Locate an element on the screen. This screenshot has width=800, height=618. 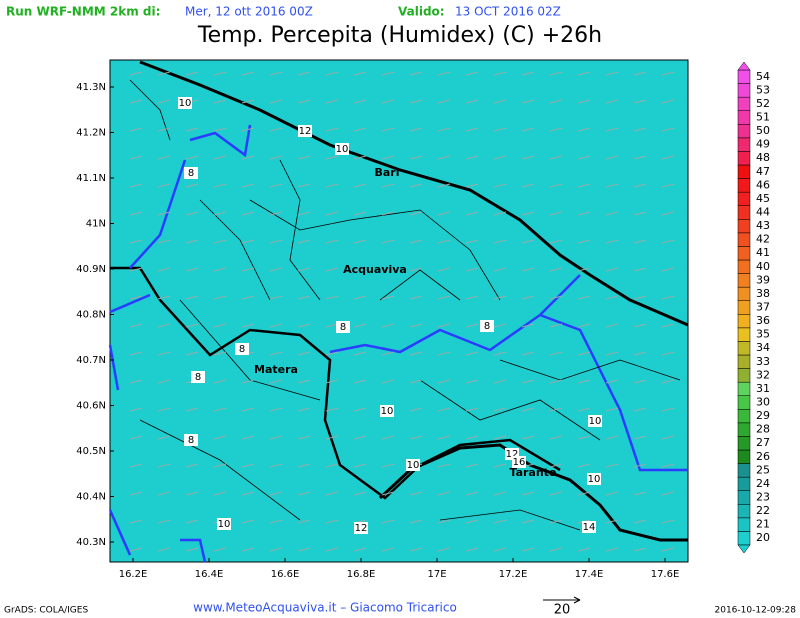
city-label: Acquaviva is located at coordinates (375, 269).